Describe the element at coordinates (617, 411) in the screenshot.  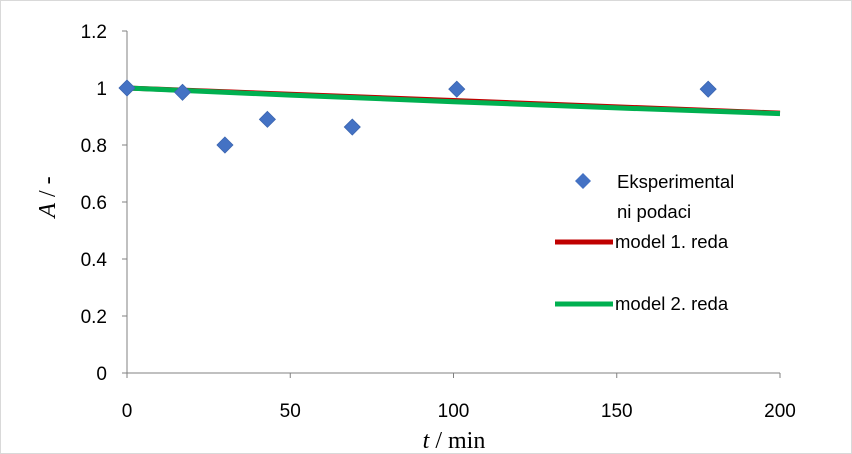
I see `x-tick-label: 150` at that location.